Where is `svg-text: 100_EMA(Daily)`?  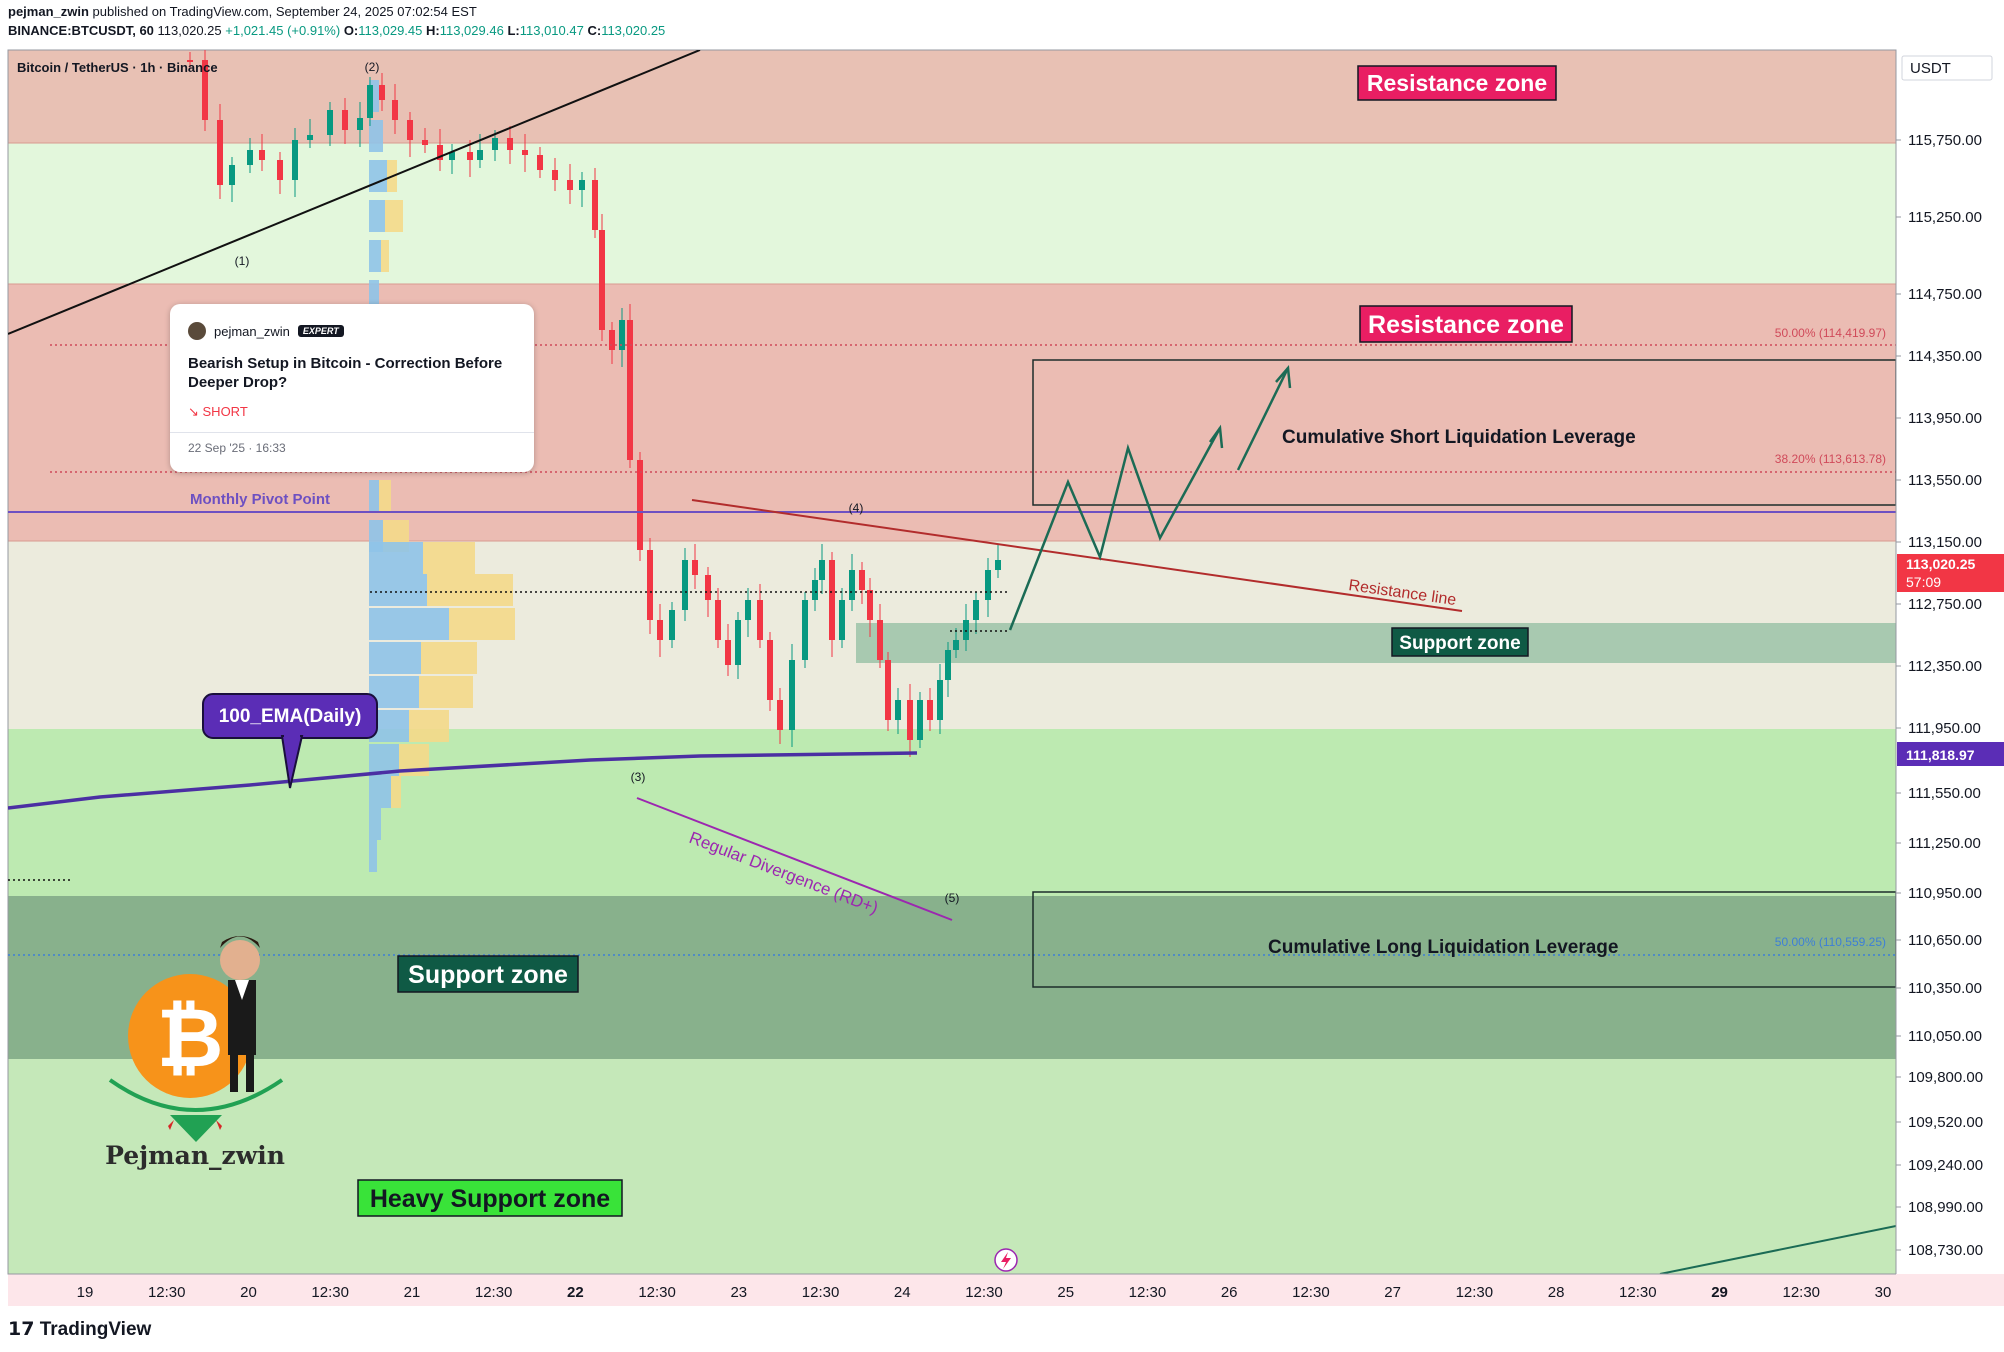
svg-text: 100_EMA(Daily) is located at coordinates (290, 716).